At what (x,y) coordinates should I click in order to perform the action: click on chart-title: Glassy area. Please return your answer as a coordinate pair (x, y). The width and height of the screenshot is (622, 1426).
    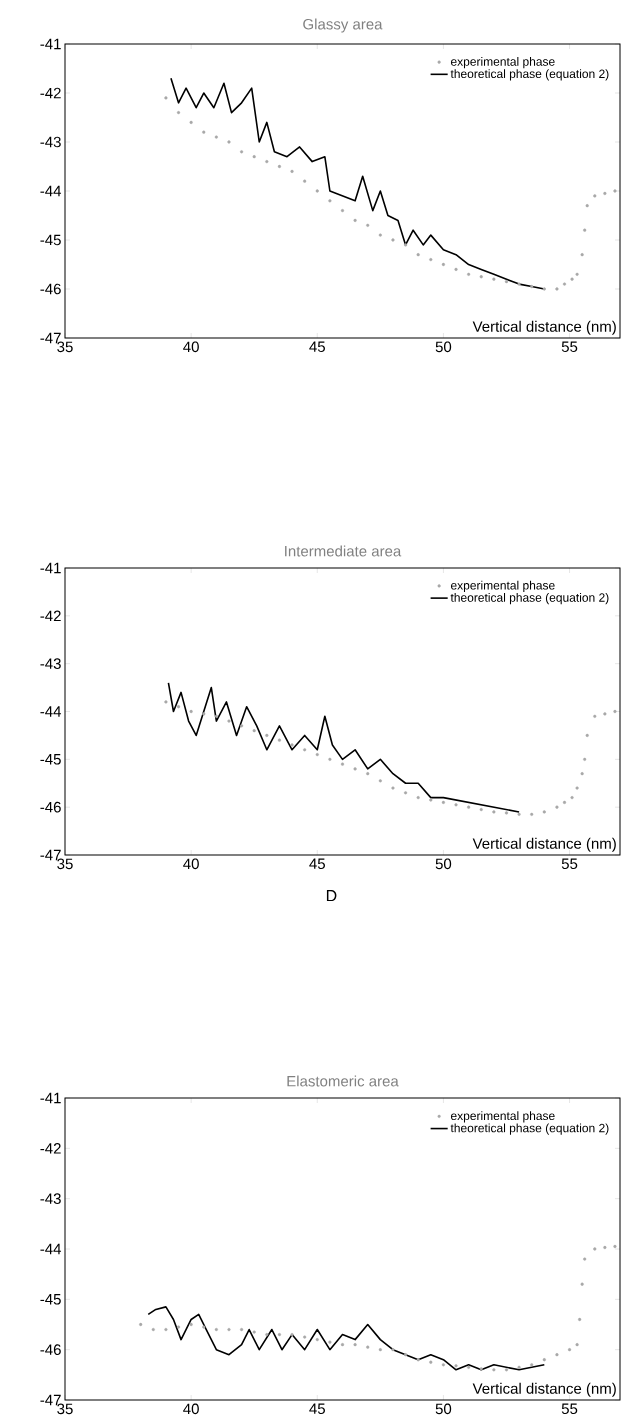
    Looking at the image, I should click on (343, 25).